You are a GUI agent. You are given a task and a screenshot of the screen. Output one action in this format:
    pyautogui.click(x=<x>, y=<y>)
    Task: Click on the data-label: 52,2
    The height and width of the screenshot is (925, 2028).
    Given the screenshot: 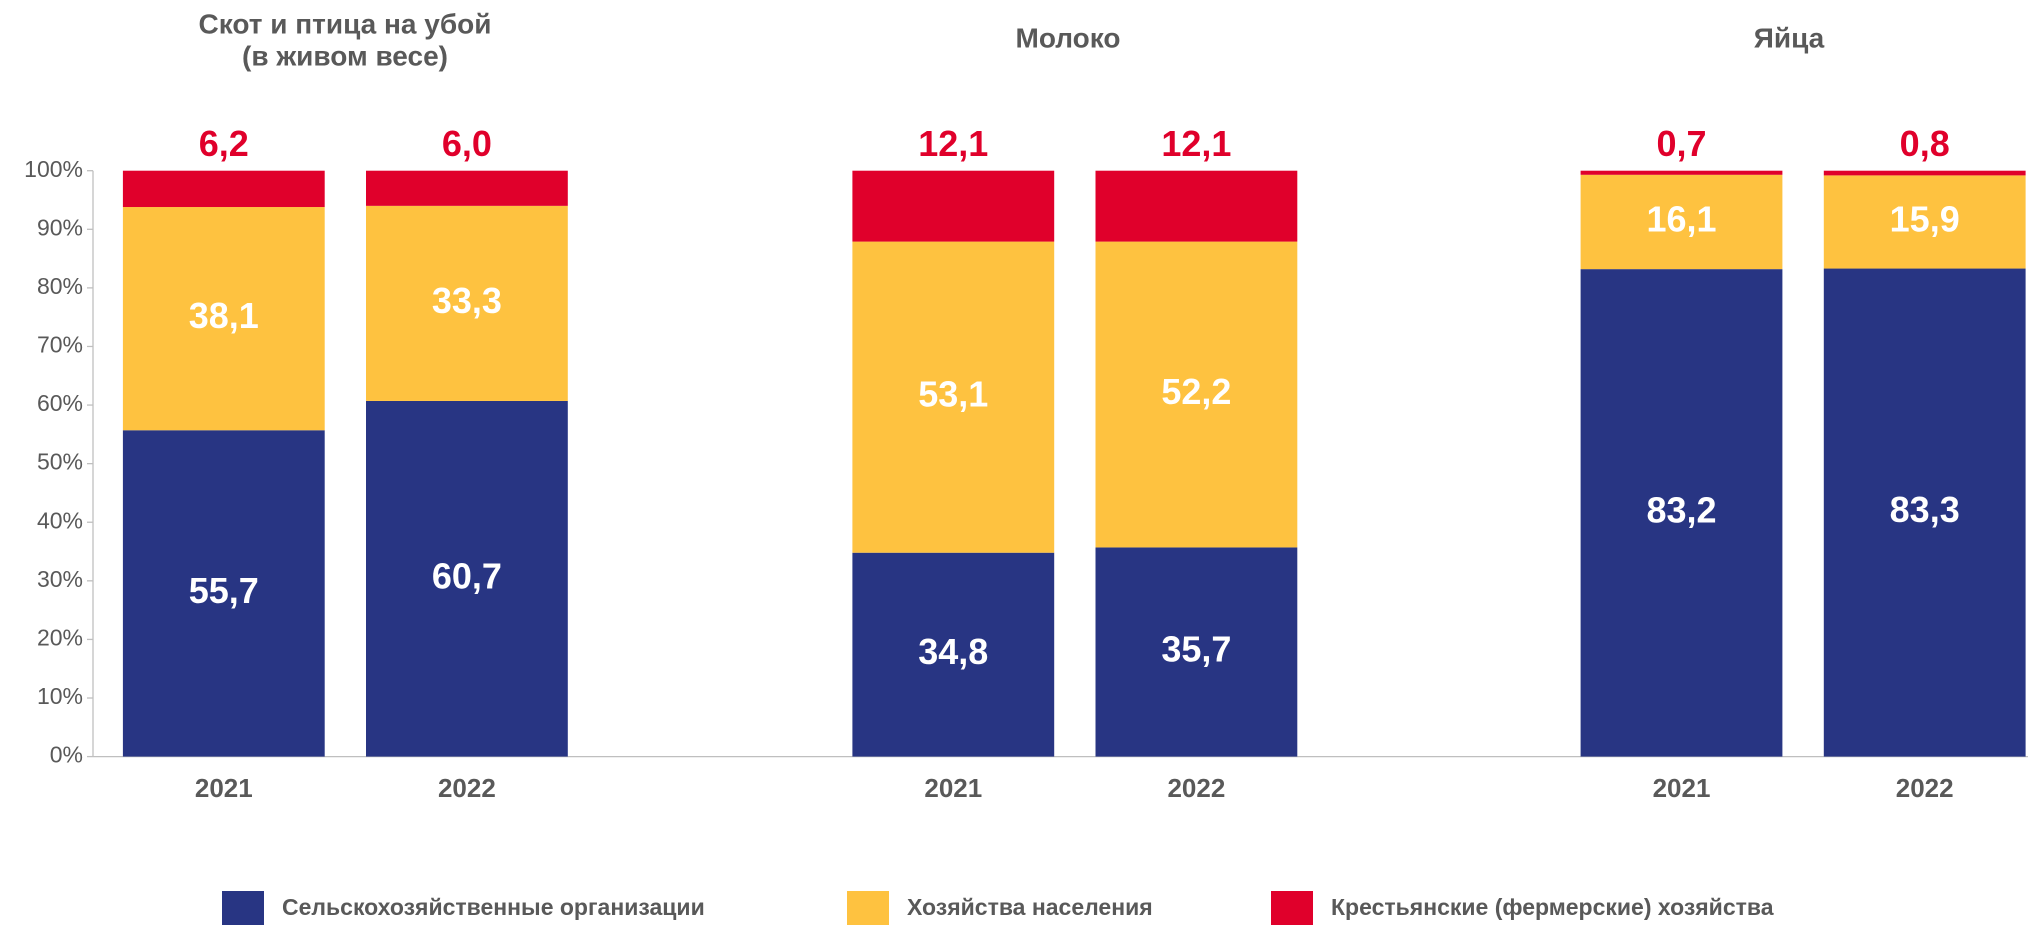 What is the action you would take?
    pyautogui.click(x=1196, y=391)
    